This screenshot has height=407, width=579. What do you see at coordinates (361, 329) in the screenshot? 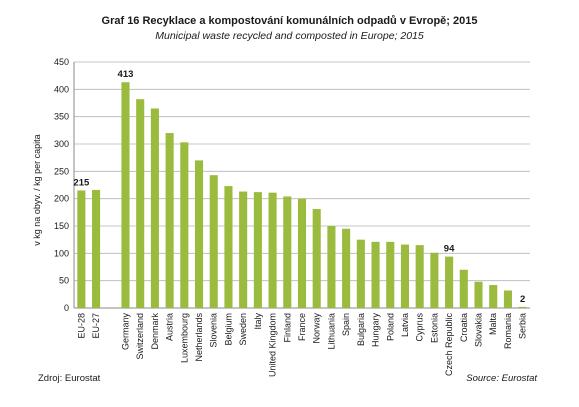
I see `x-tick-label: Bulgaria` at bounding box center [361, 329].